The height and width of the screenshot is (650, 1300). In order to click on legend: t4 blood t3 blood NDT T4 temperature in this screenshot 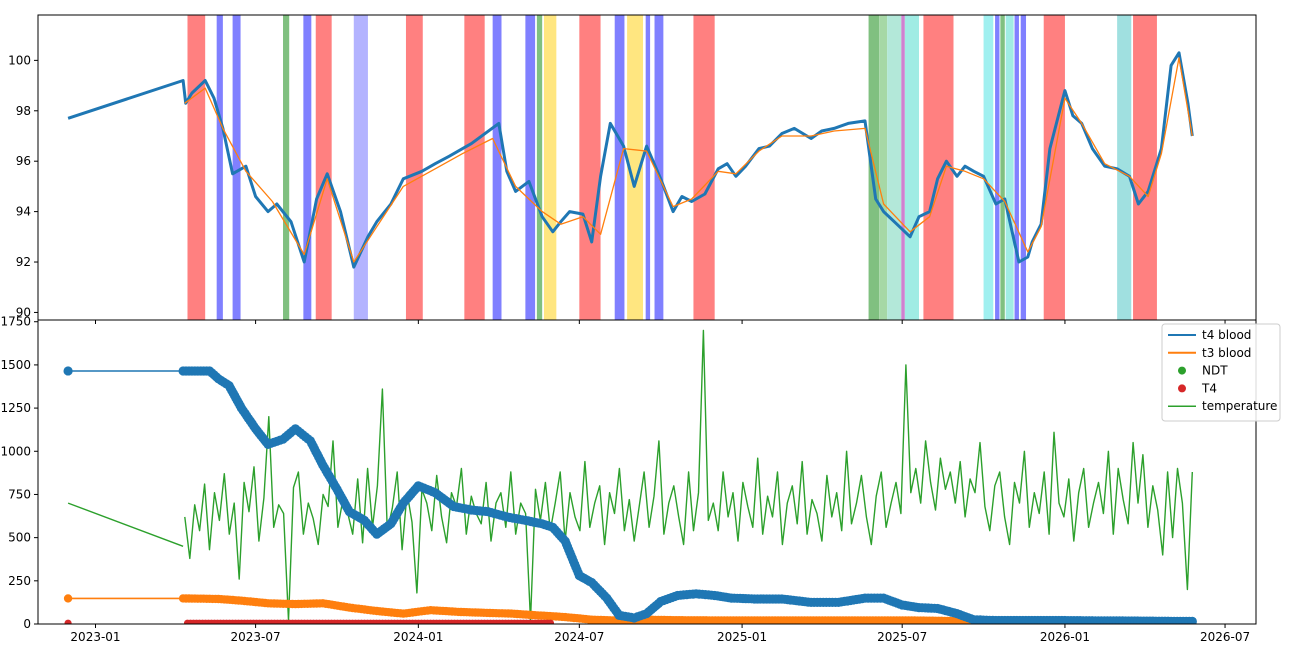, I will do `click(1221, 372)`.